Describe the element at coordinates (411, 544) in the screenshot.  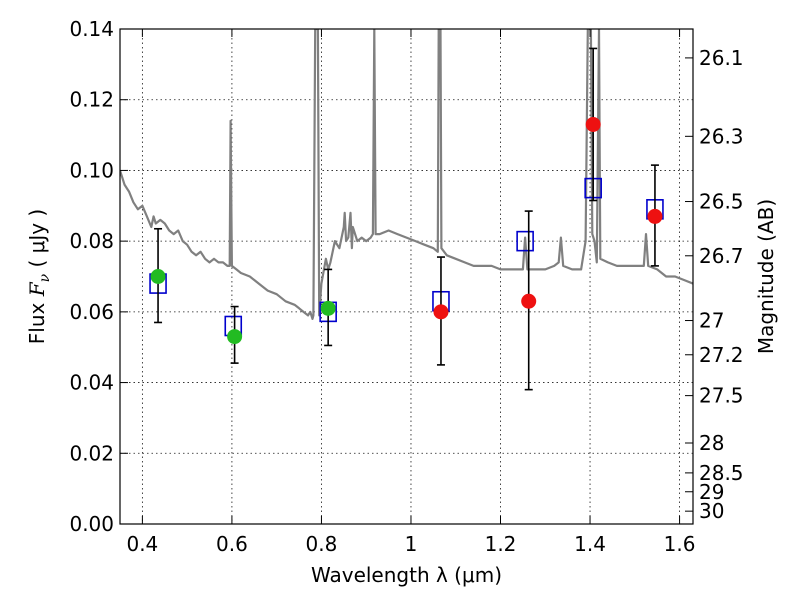
I see `x-tick-label: 1` at that location.